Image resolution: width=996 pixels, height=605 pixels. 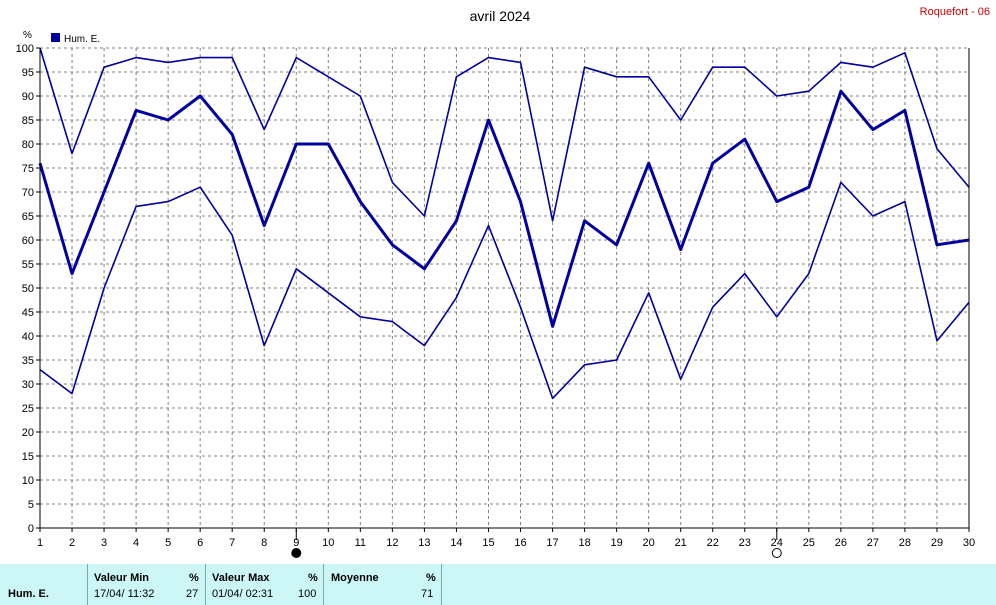 What do you see at coordinates (28, 385) in the screenshot?
I see `y-tick-label: 30` at bounding box center [28, 385].